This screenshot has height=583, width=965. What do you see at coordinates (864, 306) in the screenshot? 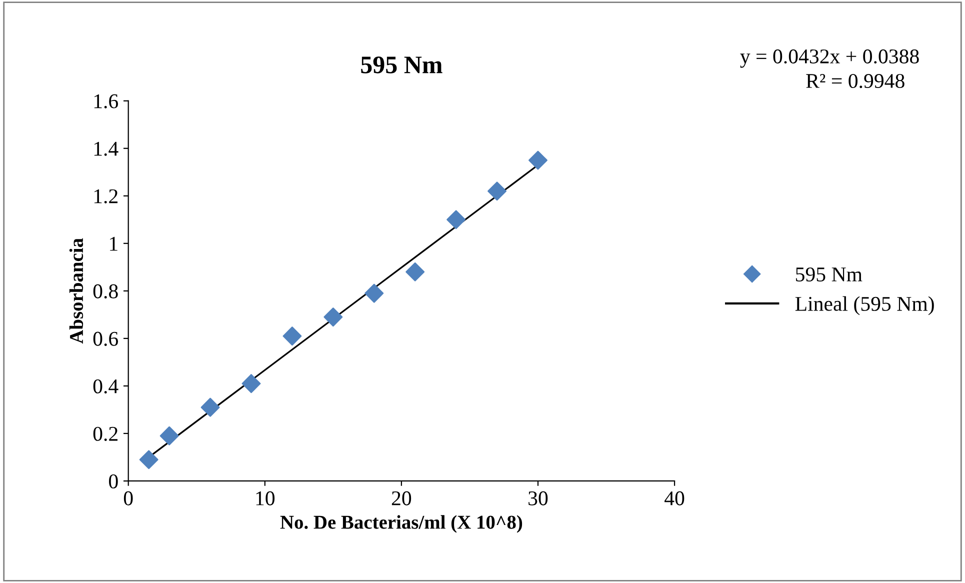
I see `legend-label: Lineal (595 Nm)` at bounding box center [864, 306].